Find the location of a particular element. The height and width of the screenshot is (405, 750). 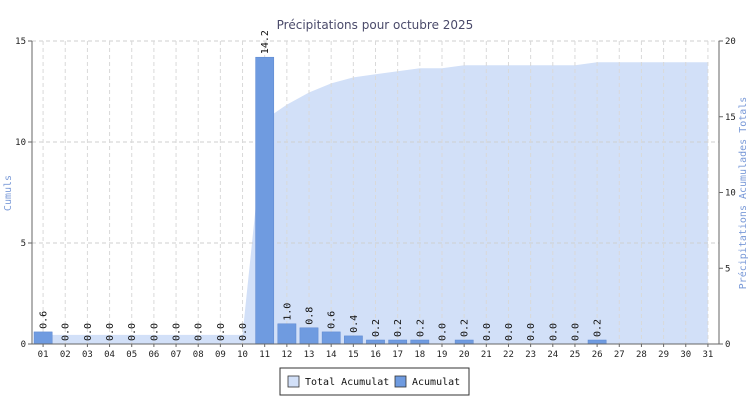

legend-swatch-total-acumulat is located at coordinates (293, 381).